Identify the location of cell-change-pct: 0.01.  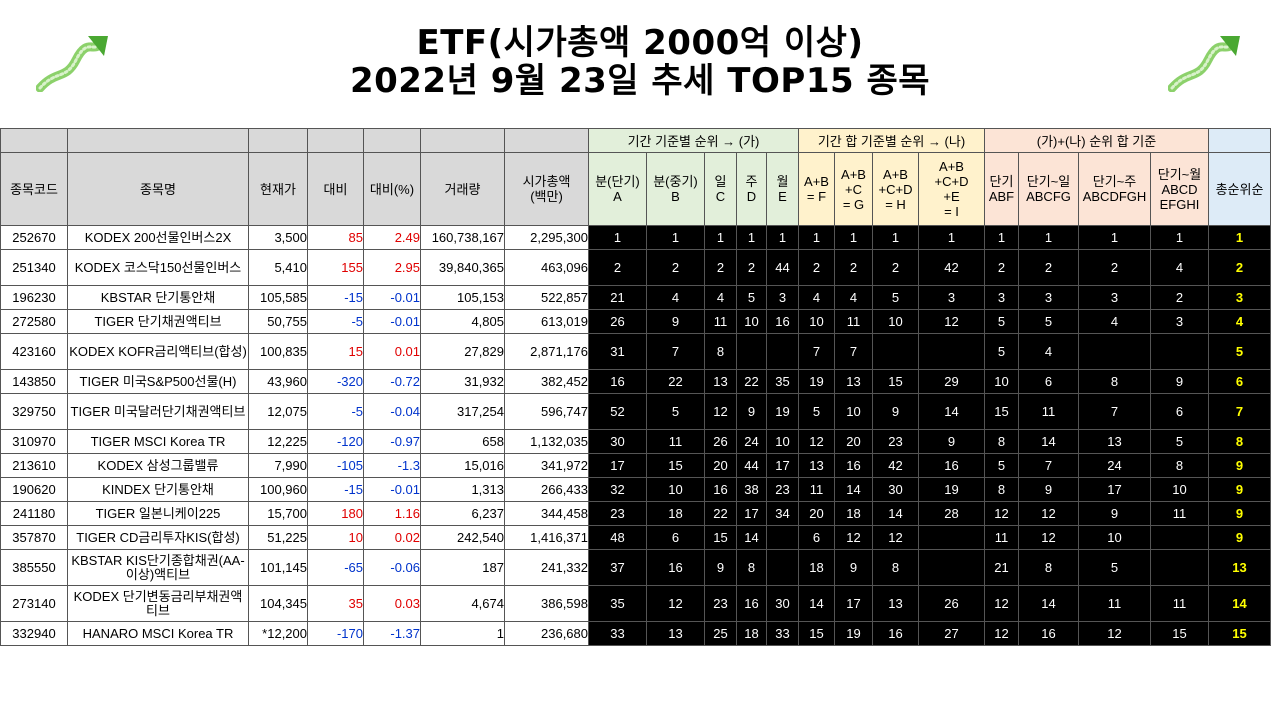
(392, 351).